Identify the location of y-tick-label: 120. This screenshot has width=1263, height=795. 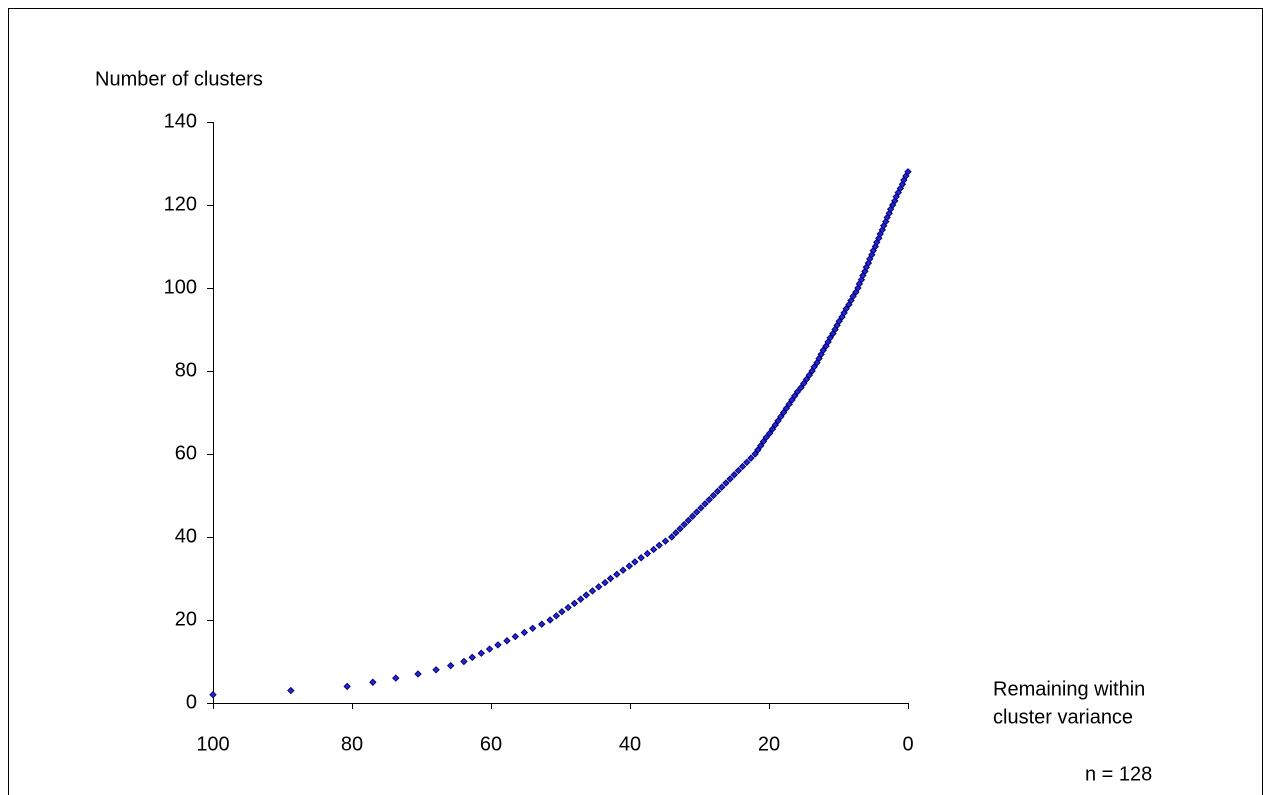
(180, 204).